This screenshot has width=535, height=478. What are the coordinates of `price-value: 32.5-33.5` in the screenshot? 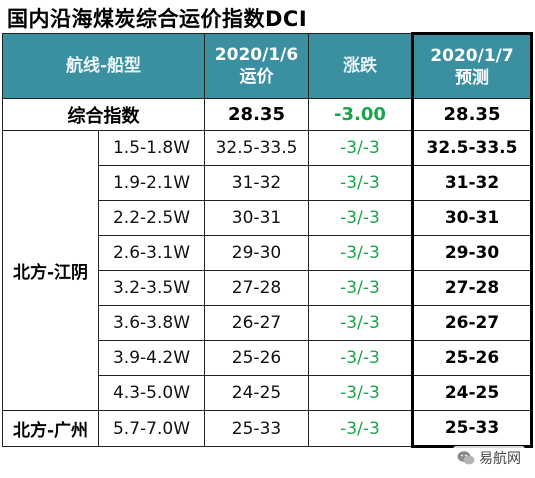 It's located at (256, 148).